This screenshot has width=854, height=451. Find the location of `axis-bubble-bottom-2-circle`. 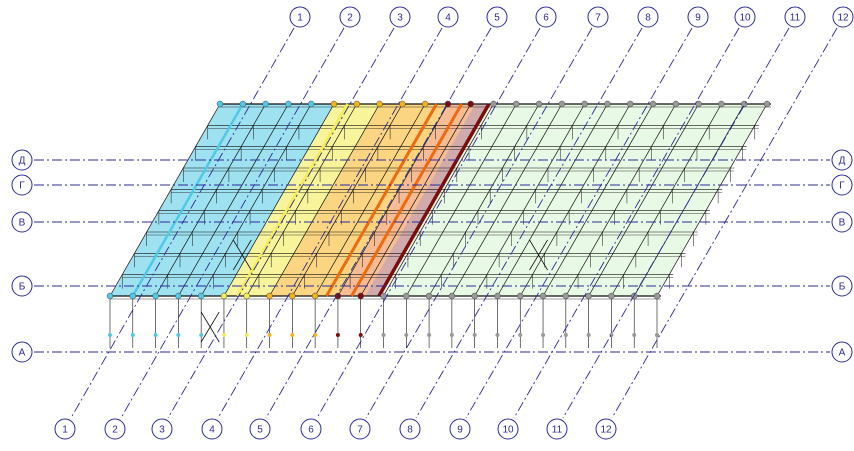

axis-bubble-bottom-2-circle is located at coordinates (115, 429).